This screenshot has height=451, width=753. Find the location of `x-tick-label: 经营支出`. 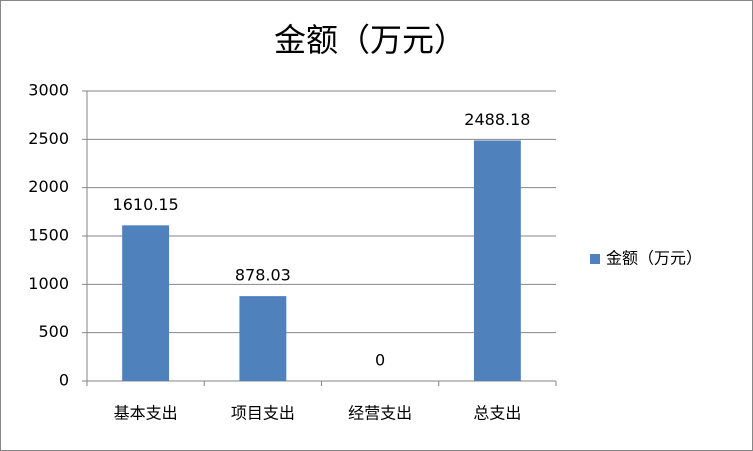

x-tick-label: 经营支出 is located at coordinates (380, 413).